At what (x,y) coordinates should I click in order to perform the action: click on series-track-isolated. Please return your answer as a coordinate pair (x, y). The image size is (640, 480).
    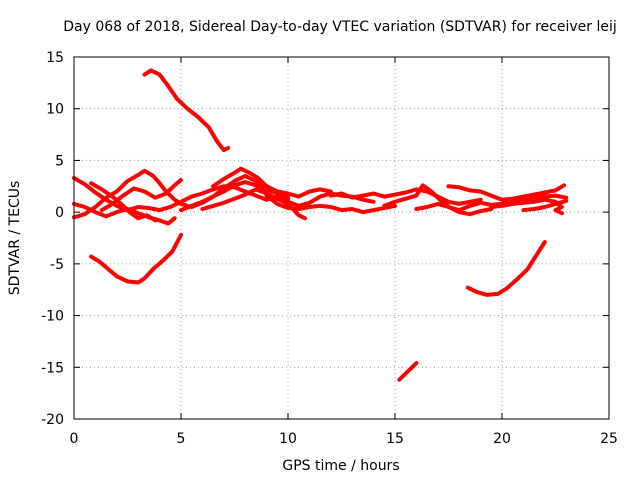
    Looking at the image, I should click on (408, 371).